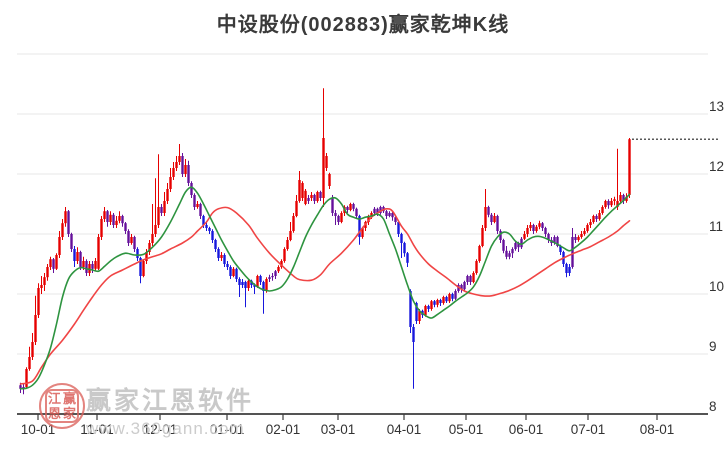 The width and height of the screenshot is (726, 450). I want to click on x-tick-label: 12-01, so click(160, 429).